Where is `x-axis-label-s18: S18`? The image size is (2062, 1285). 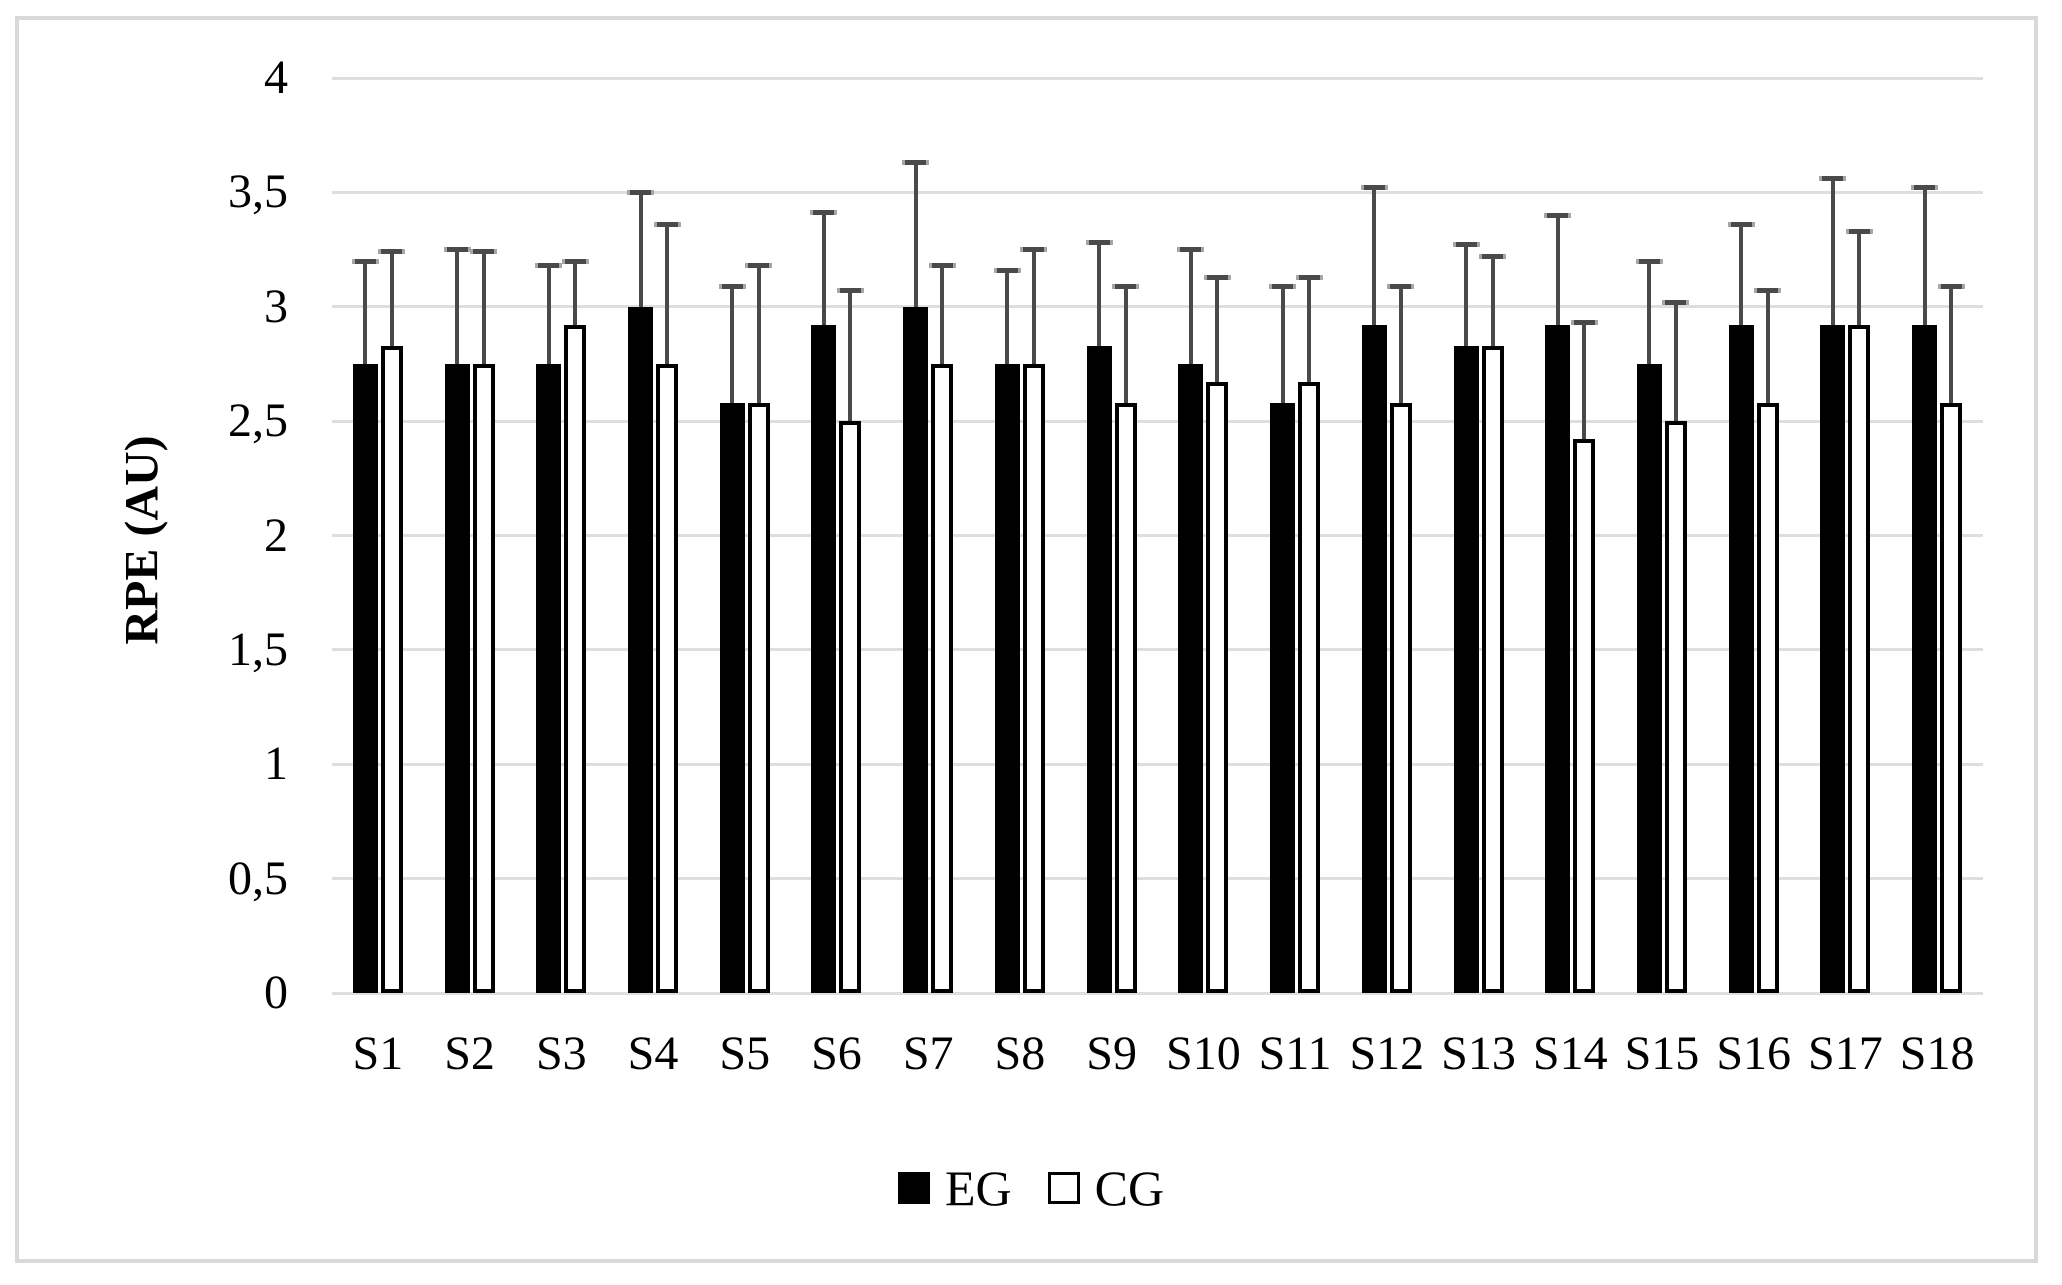 x-axis-label-s18: S18 is located at coordinates (1937, 1053).